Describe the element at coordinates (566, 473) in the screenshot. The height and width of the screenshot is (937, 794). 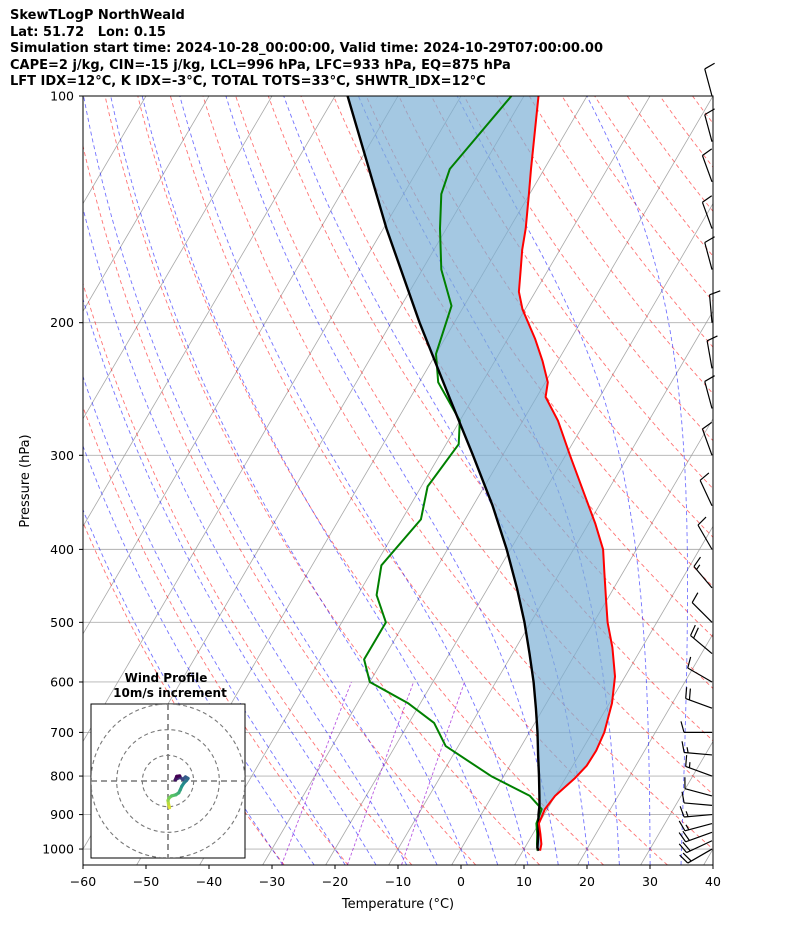
I see `temperature-line` at that location.